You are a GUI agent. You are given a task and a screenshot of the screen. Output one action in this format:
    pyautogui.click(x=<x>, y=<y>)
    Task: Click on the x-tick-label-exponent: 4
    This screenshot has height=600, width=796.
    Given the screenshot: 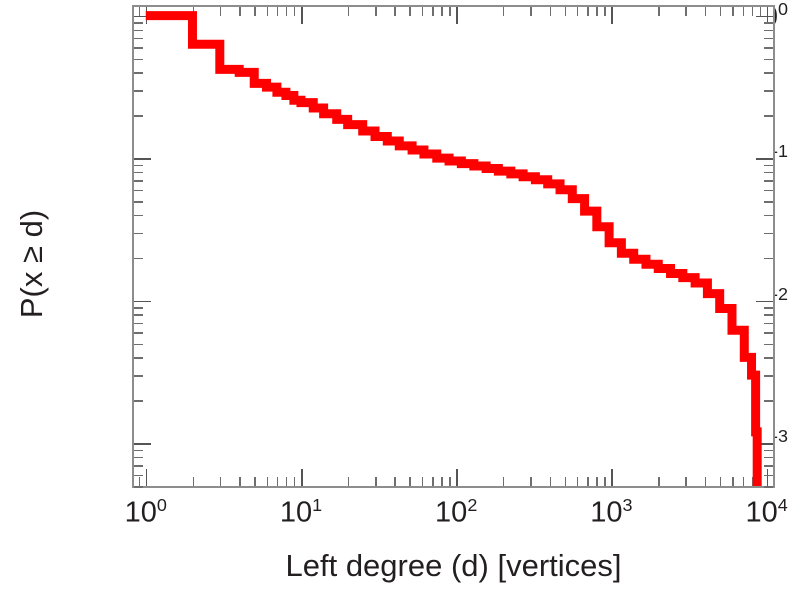 What is the action you would take?
    pyautogui.click(x=782, y=505)
    